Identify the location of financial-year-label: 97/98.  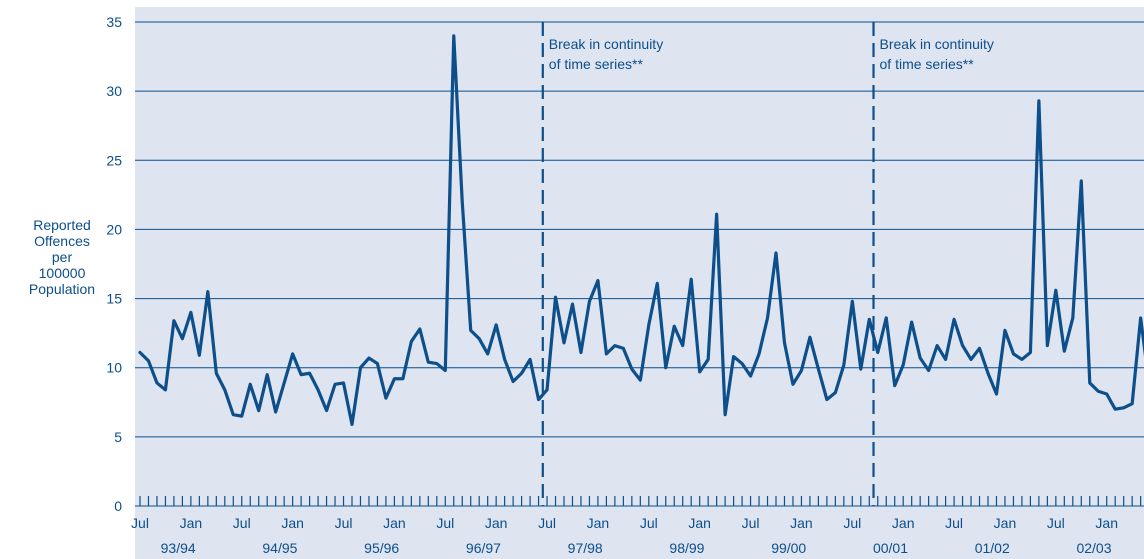
(585, 548).